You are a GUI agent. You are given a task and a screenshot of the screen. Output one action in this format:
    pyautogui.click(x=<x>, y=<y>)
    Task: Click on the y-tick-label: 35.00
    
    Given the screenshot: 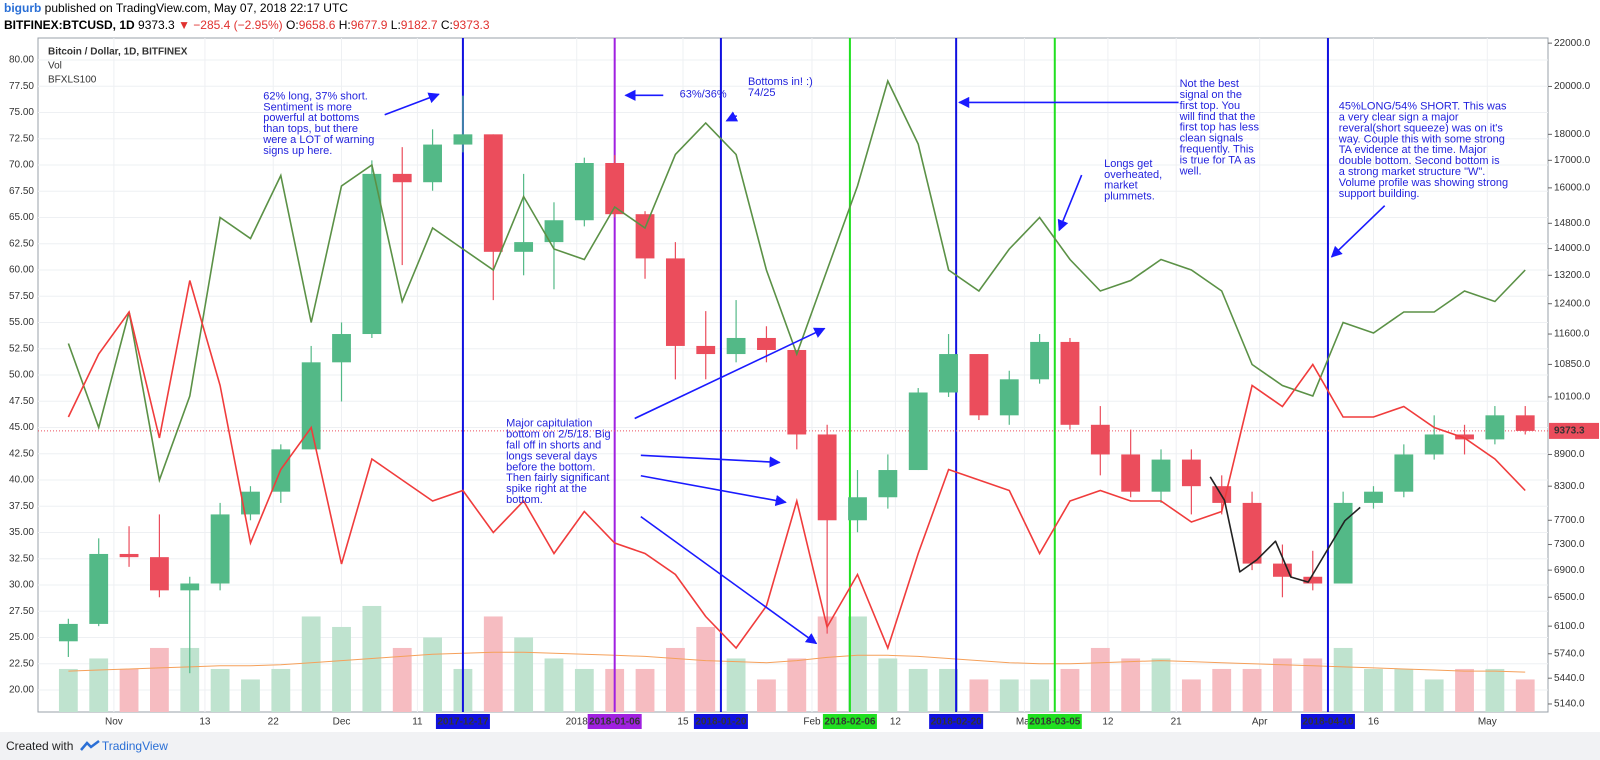 What is the action you would take?
    pyautogui.click(x=21, y=532)
    